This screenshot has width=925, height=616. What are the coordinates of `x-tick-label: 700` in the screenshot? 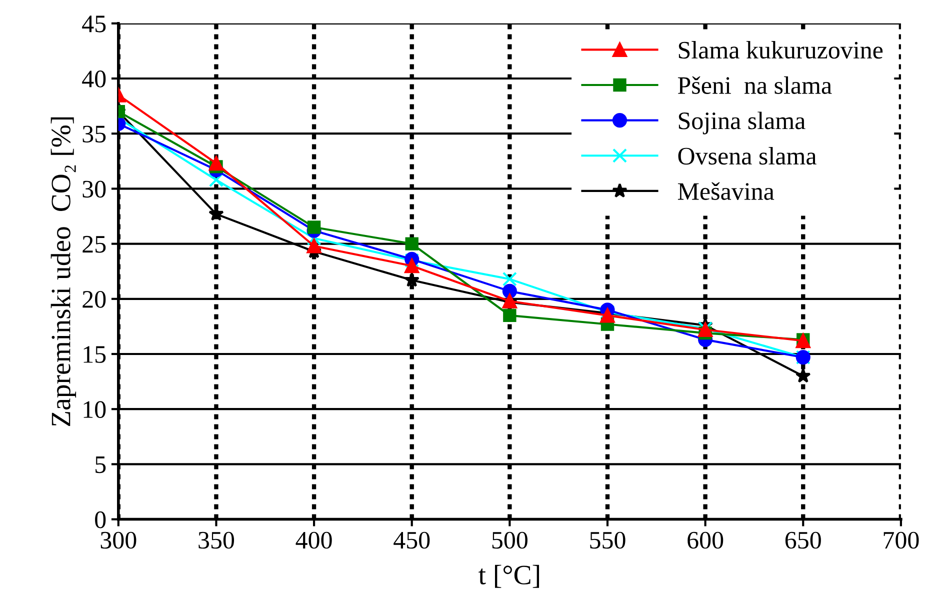 It's located at (901, 540).